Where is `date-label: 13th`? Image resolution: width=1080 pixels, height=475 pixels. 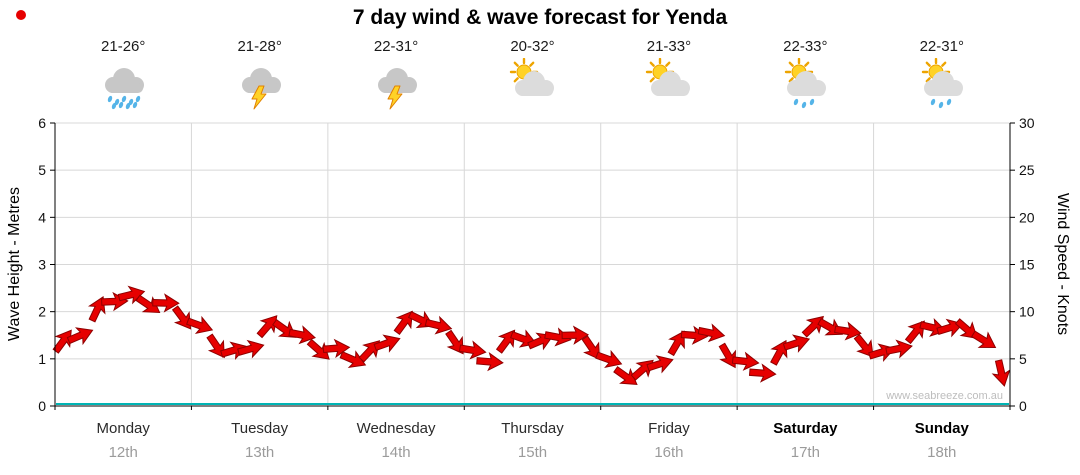
date-label: 13th is located at coordinates (260, 452).